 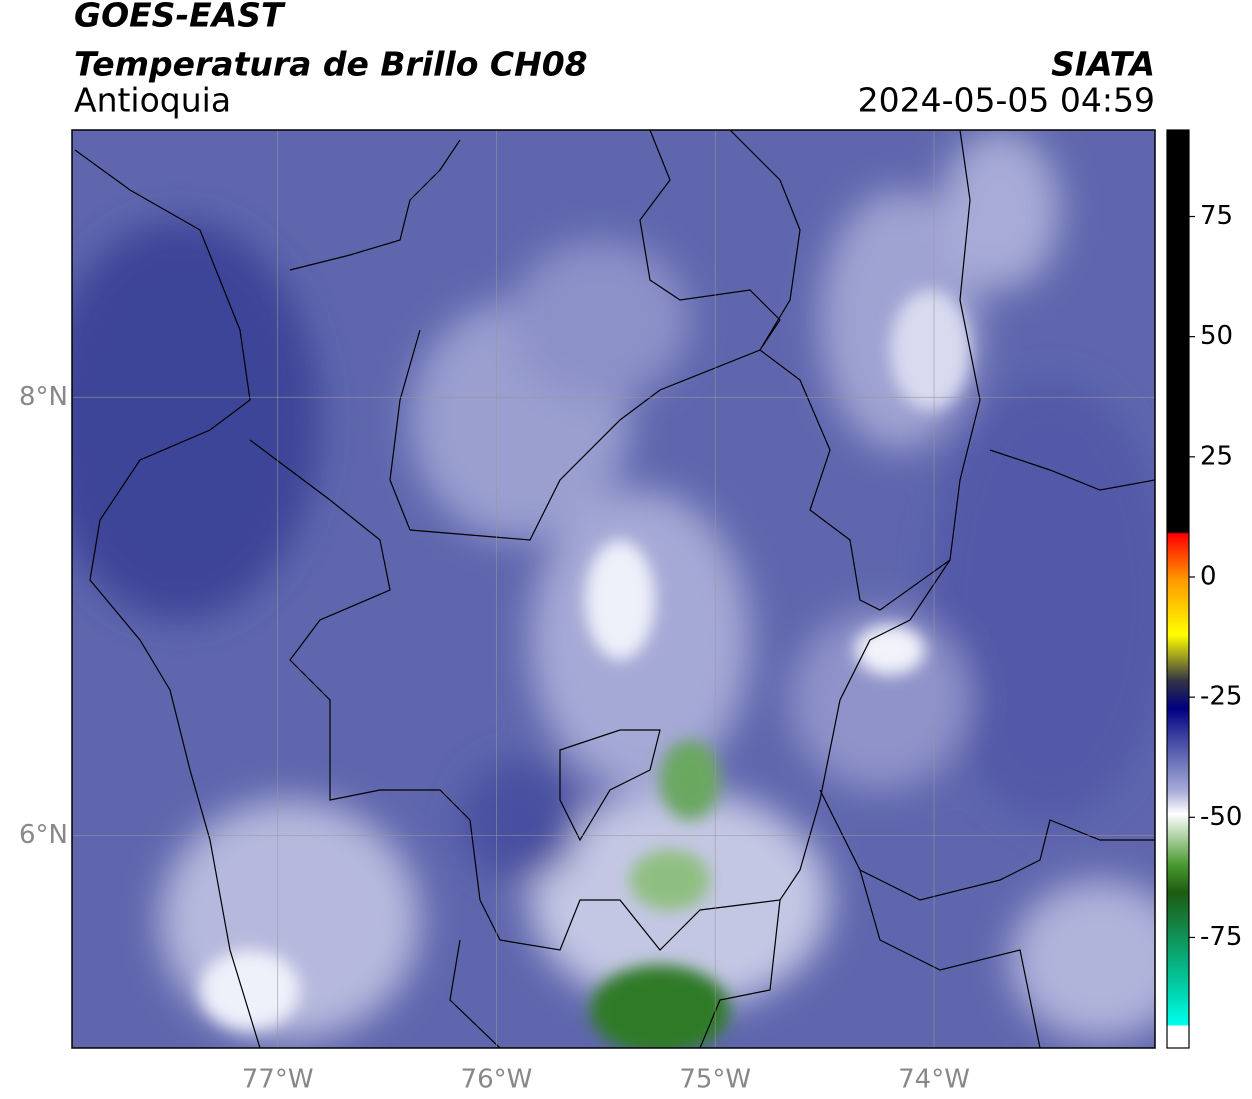 What do you see at coordinates (497, 1080) in the screenshot?
I see `x-tick-label: 76°W` at bounding box center [497, 1080].